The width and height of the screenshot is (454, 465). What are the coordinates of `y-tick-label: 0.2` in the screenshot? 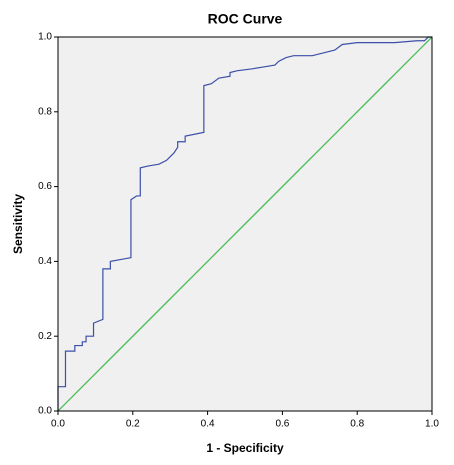 It's located at (45, 336).